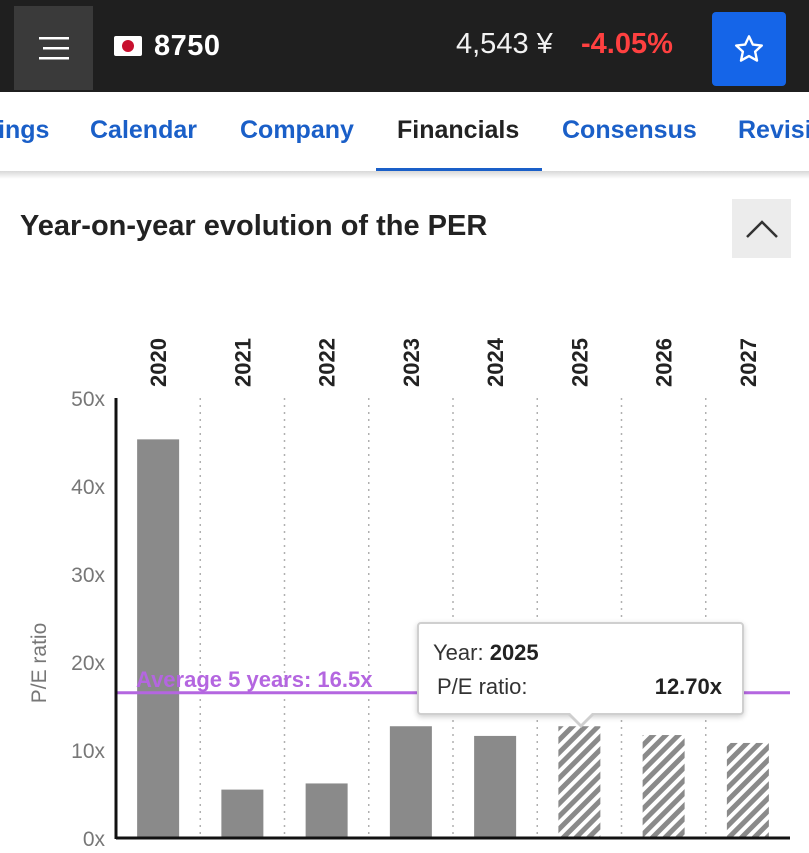 The width and height of the screenshot is (809, 853). I want to click on chart-tooltip: Year: 2025 P/E ratio: 12.70x, so click(580, 675).